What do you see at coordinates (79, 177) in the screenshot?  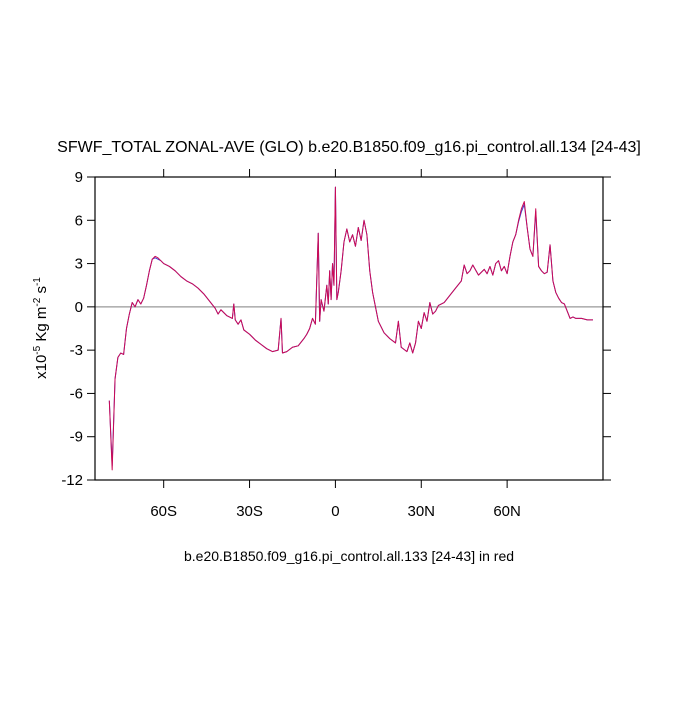 I see `y-tick-label: 9` at bounding box center [79, 177].